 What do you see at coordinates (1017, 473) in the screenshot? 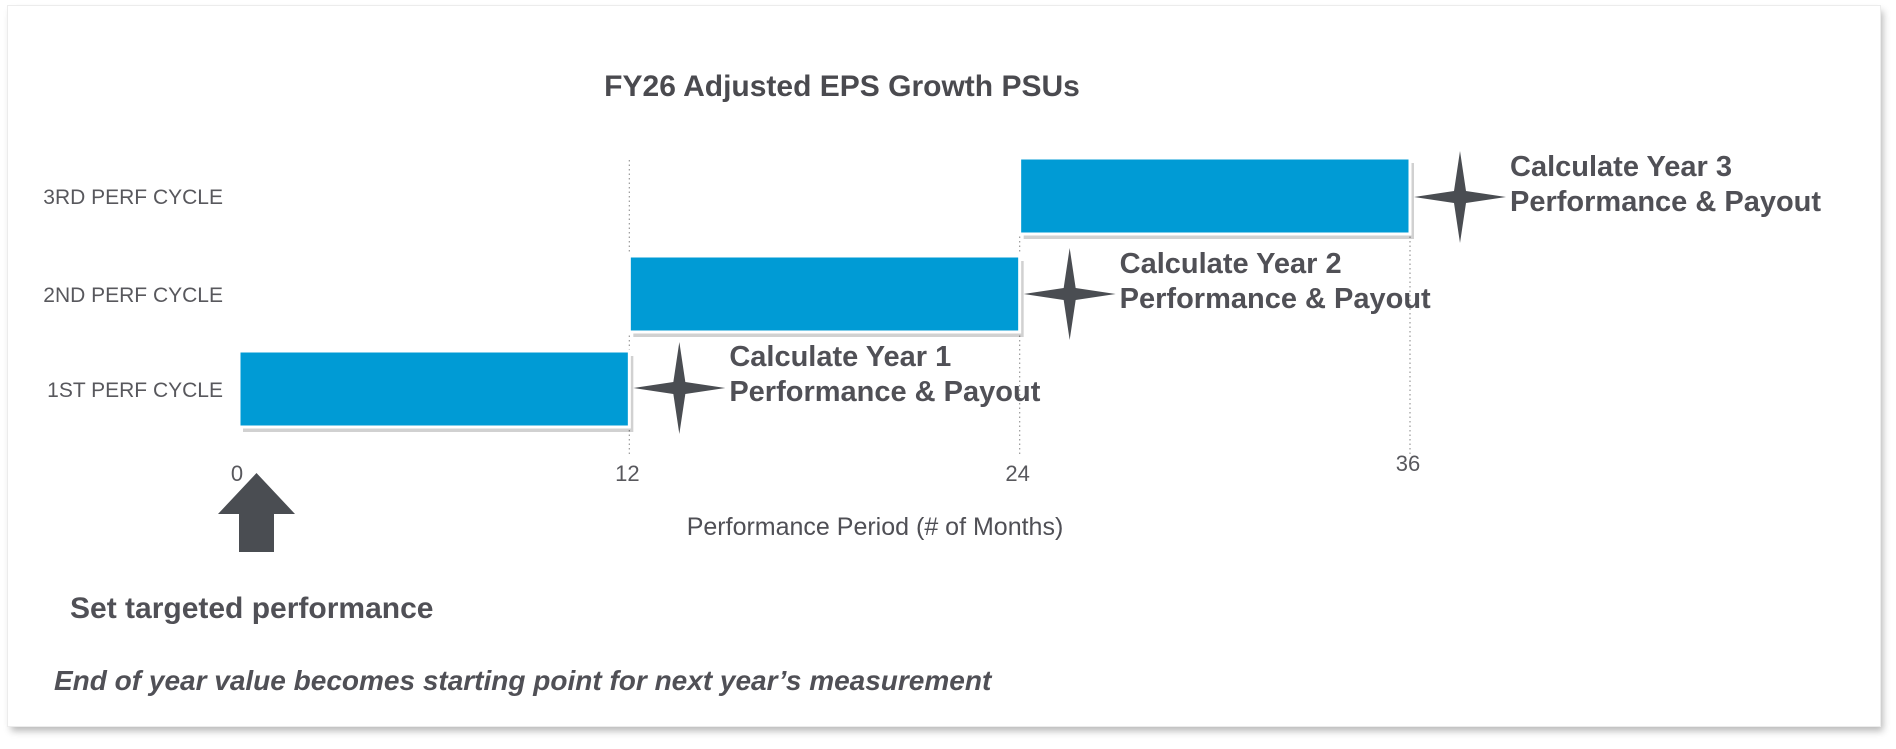
I see `x-tick-label: 24` at bounding box center [1017, 473].